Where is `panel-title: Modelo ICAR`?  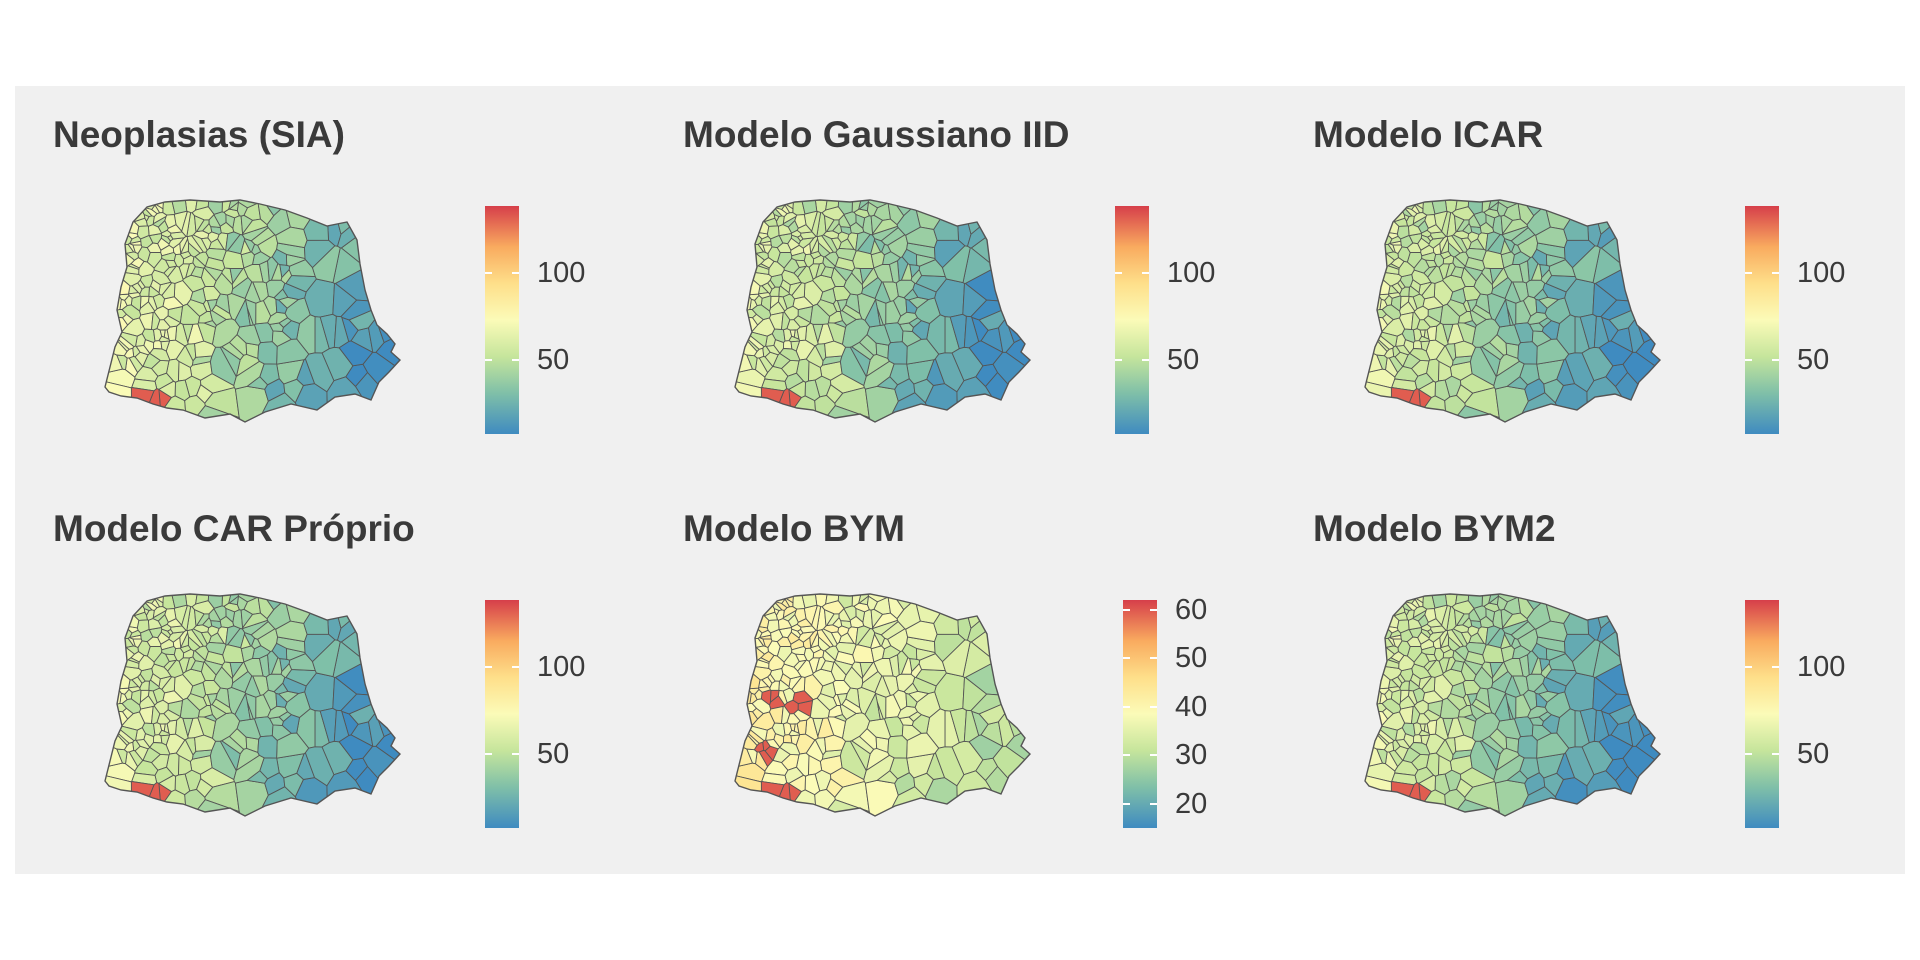 panel-title: Modelo ICAR is located at coordinates (1428, 134).